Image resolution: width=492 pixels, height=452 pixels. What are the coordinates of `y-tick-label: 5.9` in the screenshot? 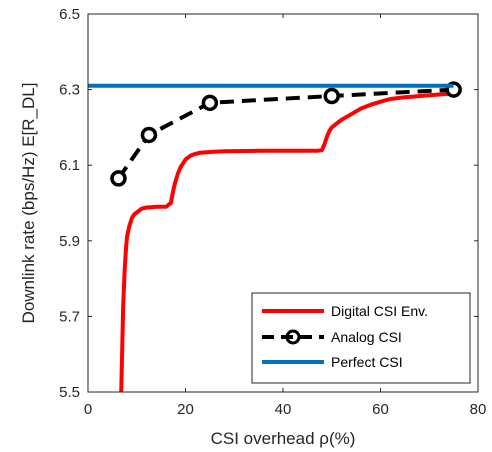 It's located at (69, 241).